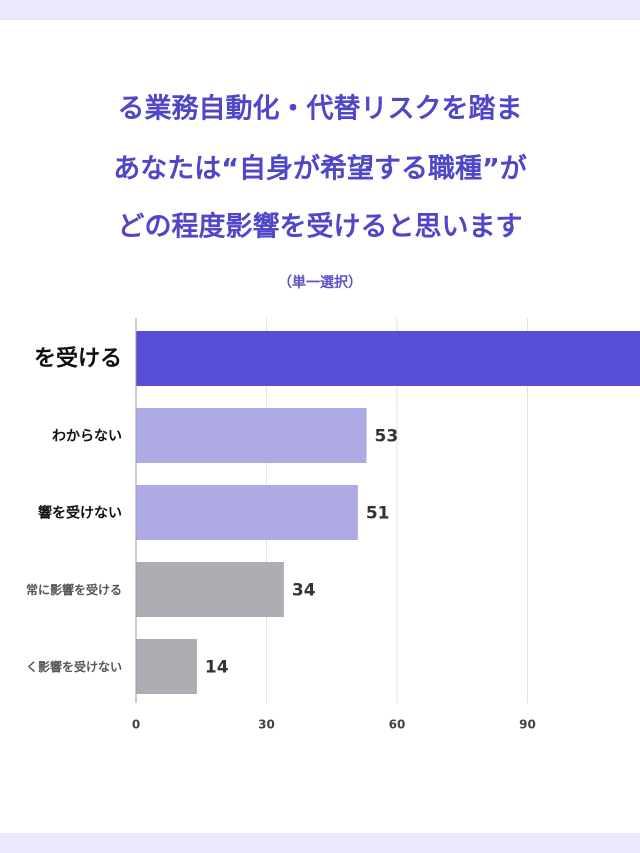 The width and height of the screenshot is (640, 853). I want to click on bottom-band, so click(320, 843).